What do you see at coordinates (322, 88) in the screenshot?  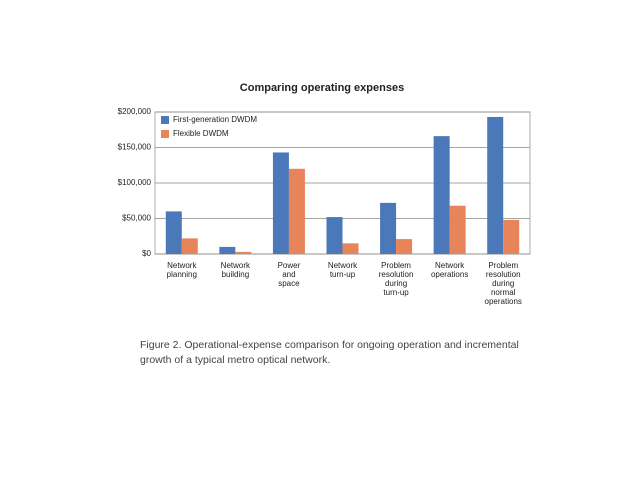 I see `chart-title: Comparing operating expenses` at bounding box center [322, 88].